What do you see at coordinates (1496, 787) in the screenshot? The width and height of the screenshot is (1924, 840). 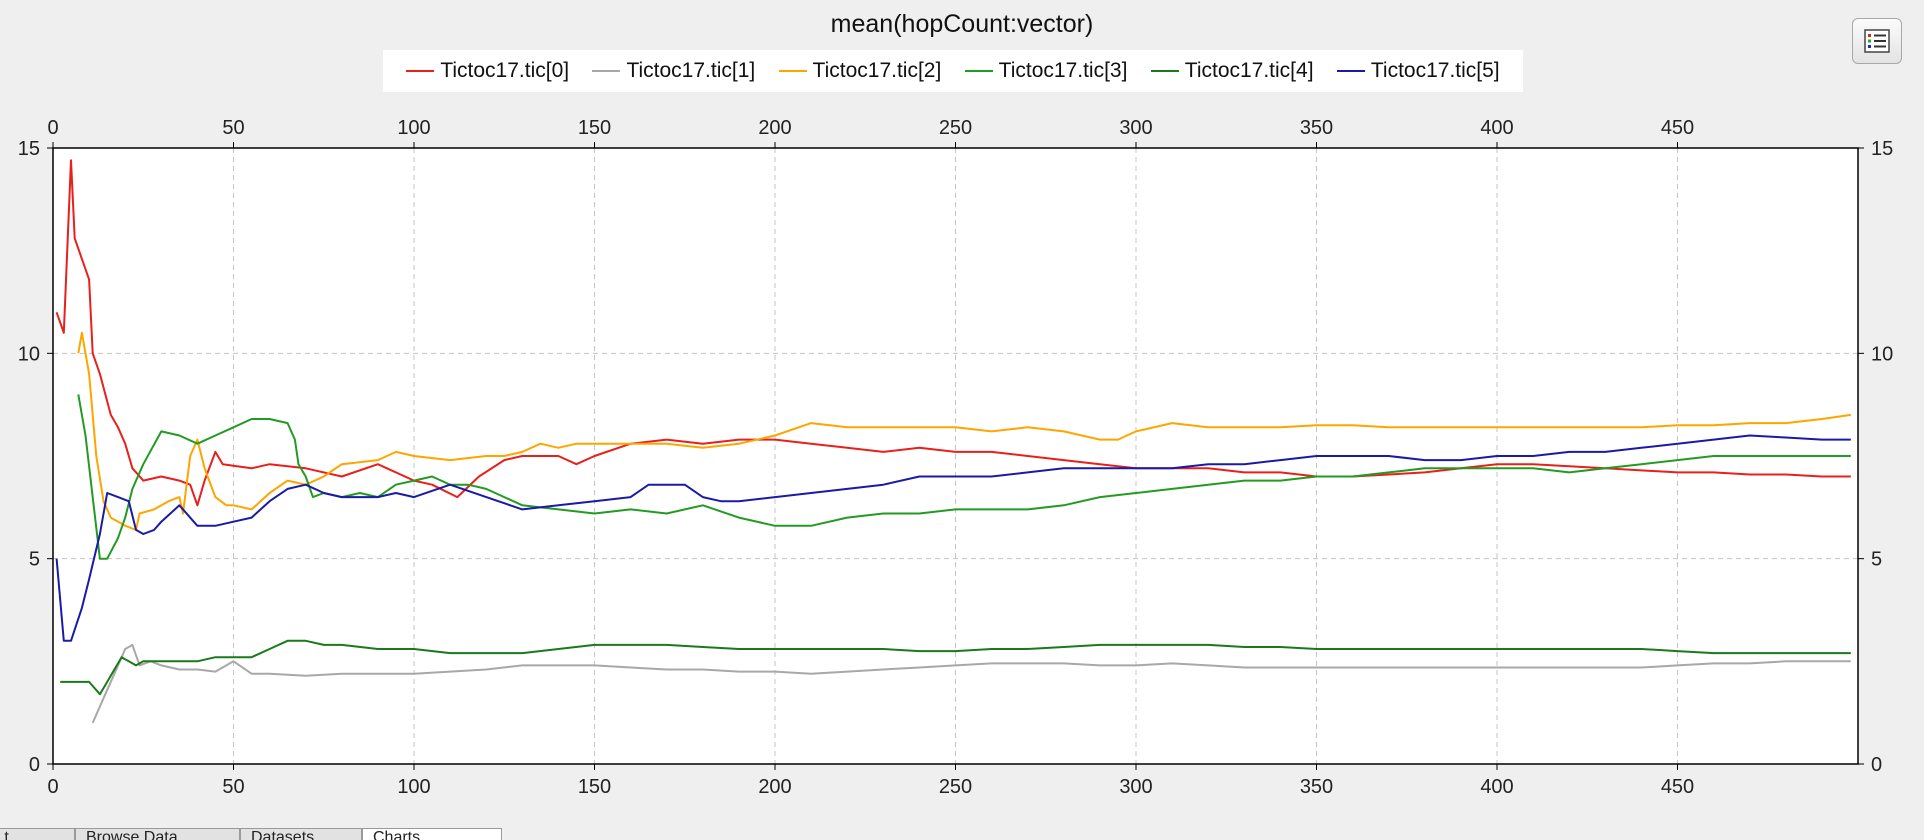 I see `x-tick-label-bottom: 400` at bounding box center [1496, 787].